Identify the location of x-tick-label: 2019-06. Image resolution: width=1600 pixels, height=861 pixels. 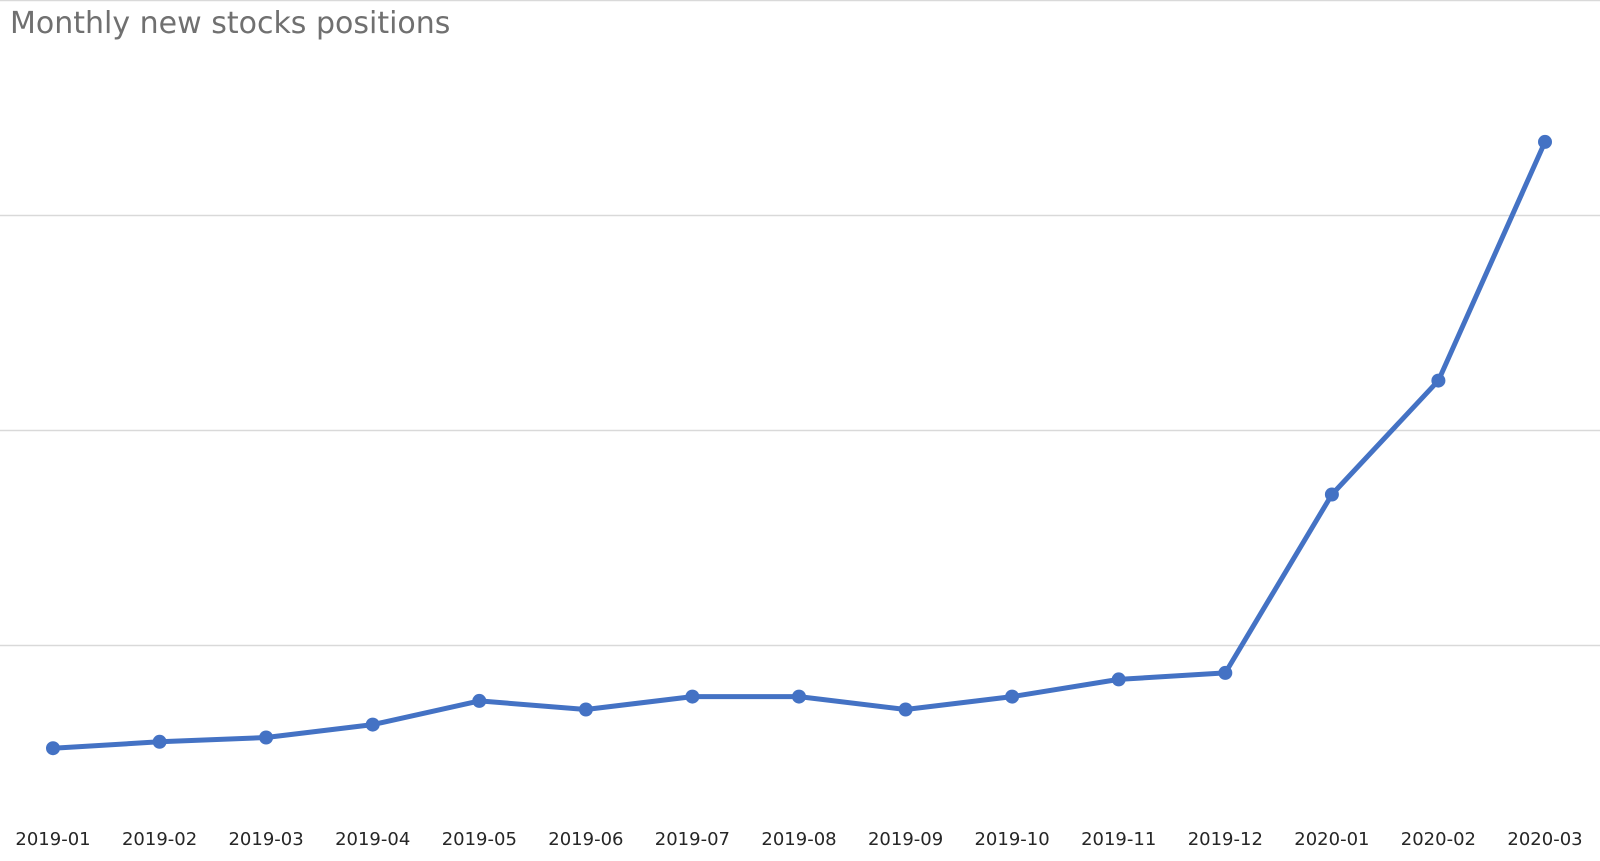
(585, 839).